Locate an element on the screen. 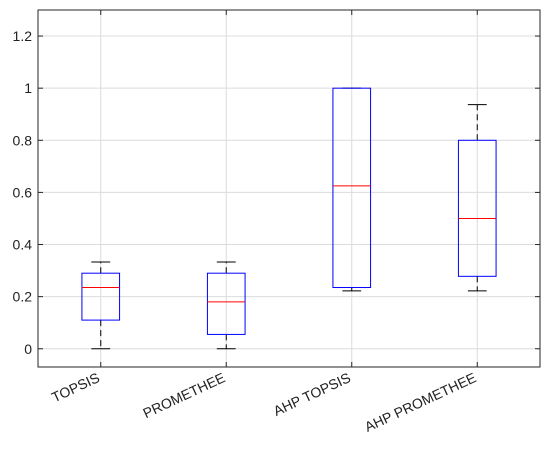 The width and height of the screenshot is (550, 463). x-category-label: AHP PROMETHEE is located at coordinates (420, 402).